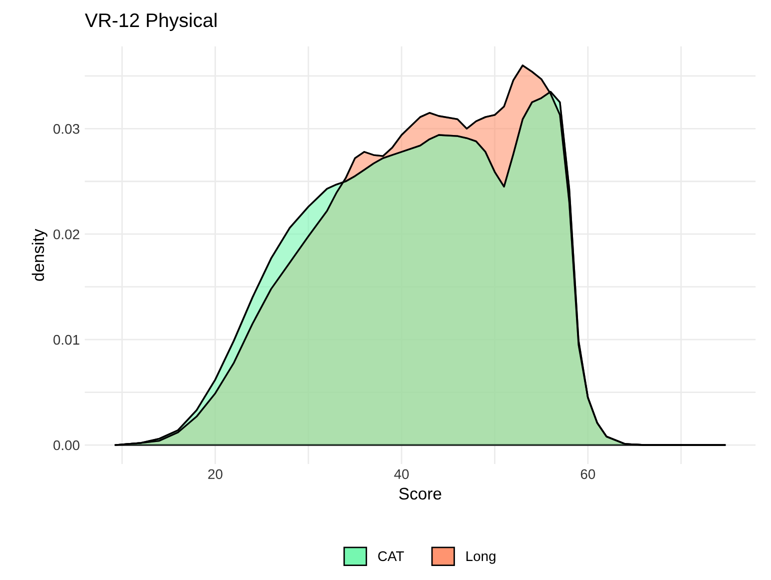 The image size is (771, 580). What do you see at coordinates (66, 234) in the screenshot?
I see `y-tick-label: 0.02` at bounding box center [66, 234].